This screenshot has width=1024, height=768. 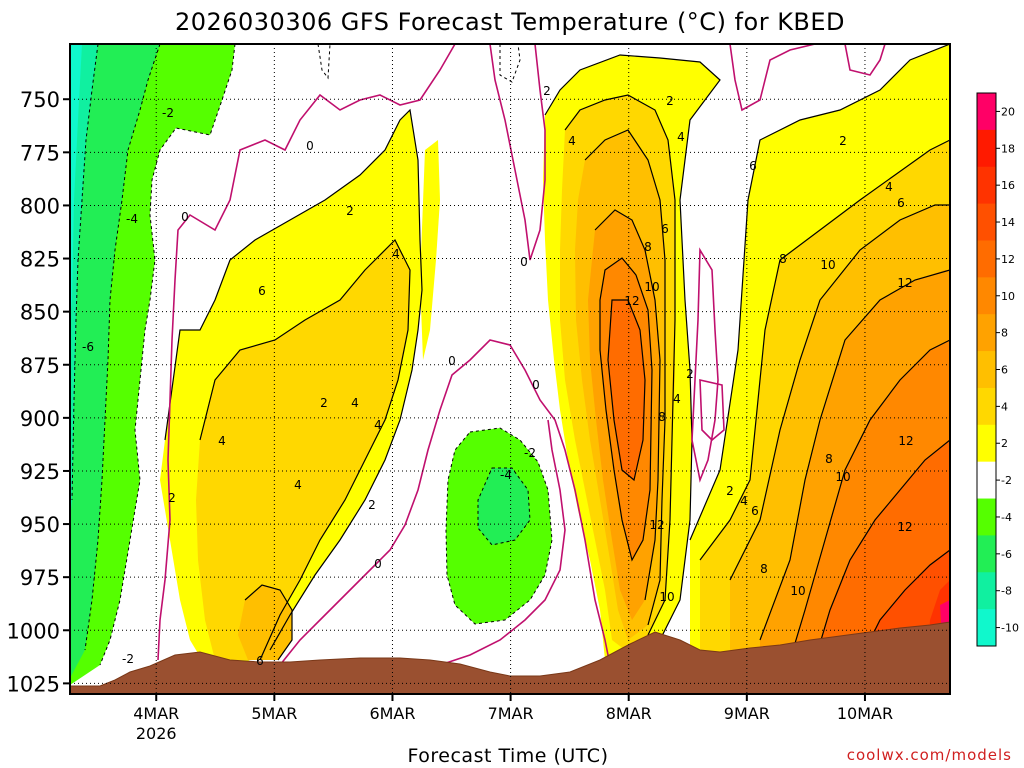 I want to click on contour-label: 12, so click(x=631, y=301).